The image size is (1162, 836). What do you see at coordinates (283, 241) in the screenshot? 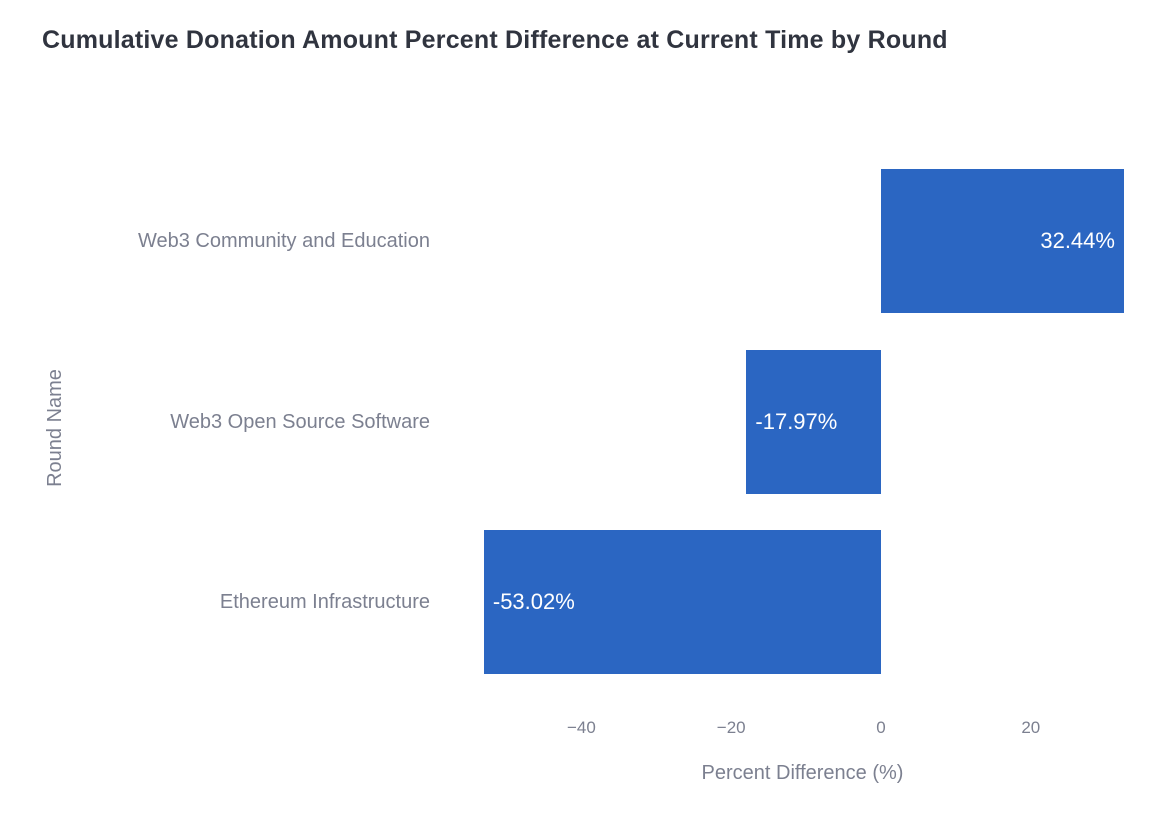
I see `category-label: Web3 Community and Education` at bounding box center [283, 241].